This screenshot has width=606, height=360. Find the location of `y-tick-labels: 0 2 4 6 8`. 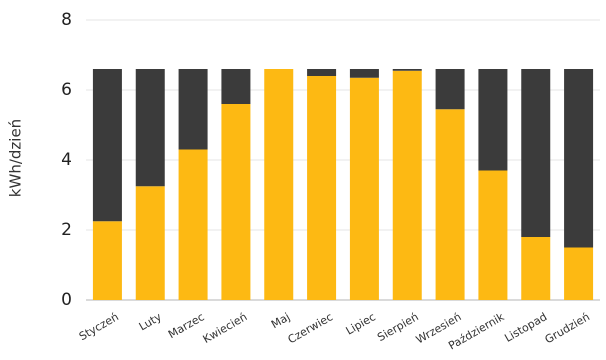

y-tick-labels: 0 2 4 6 8 is located at coordinates (66, 160).